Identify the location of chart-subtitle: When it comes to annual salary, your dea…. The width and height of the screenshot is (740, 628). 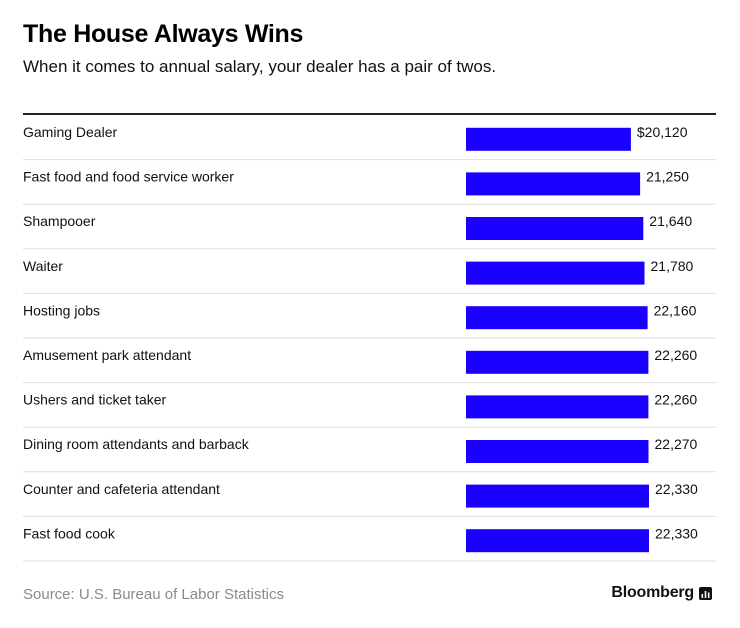
(260, 66).